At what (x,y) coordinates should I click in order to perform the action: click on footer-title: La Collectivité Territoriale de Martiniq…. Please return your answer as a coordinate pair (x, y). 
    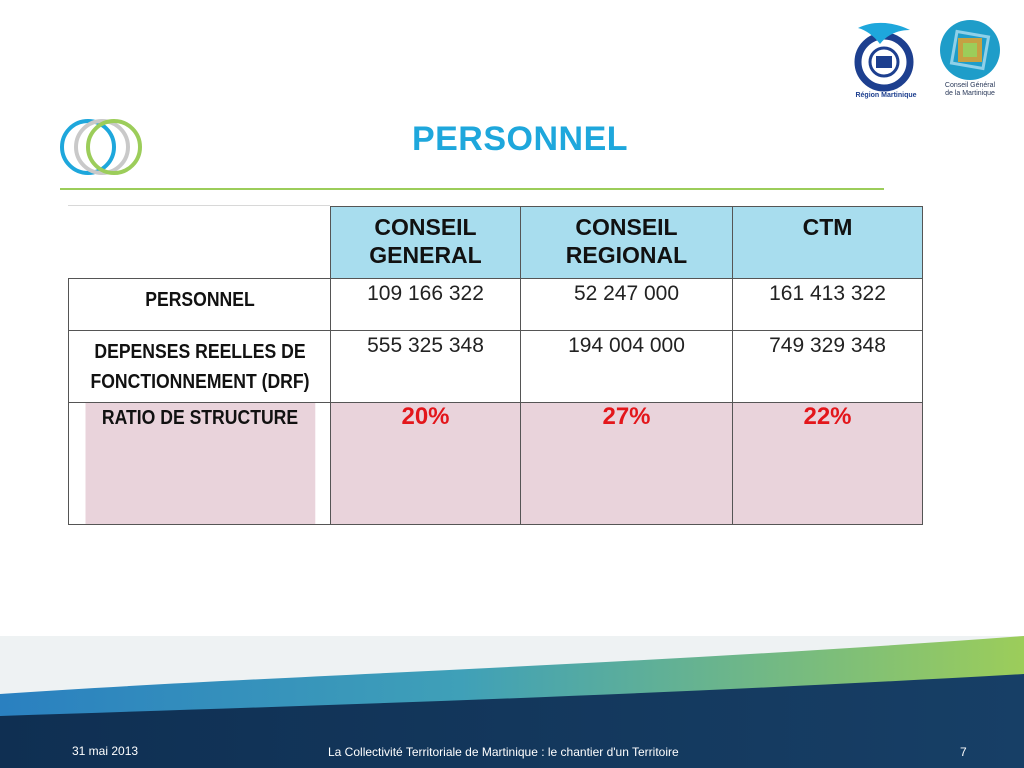
    Looking at the image, I should click on (503, 752).